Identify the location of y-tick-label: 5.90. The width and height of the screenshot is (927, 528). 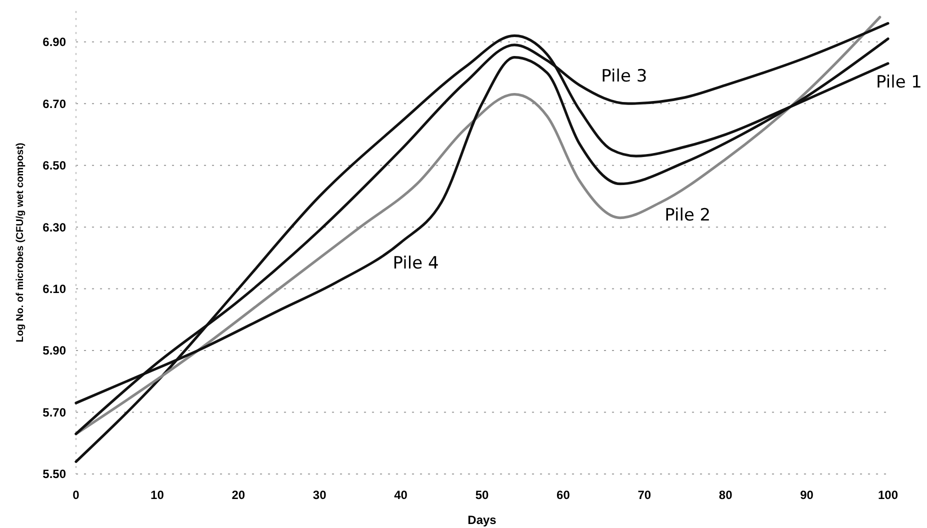
(54, 351).